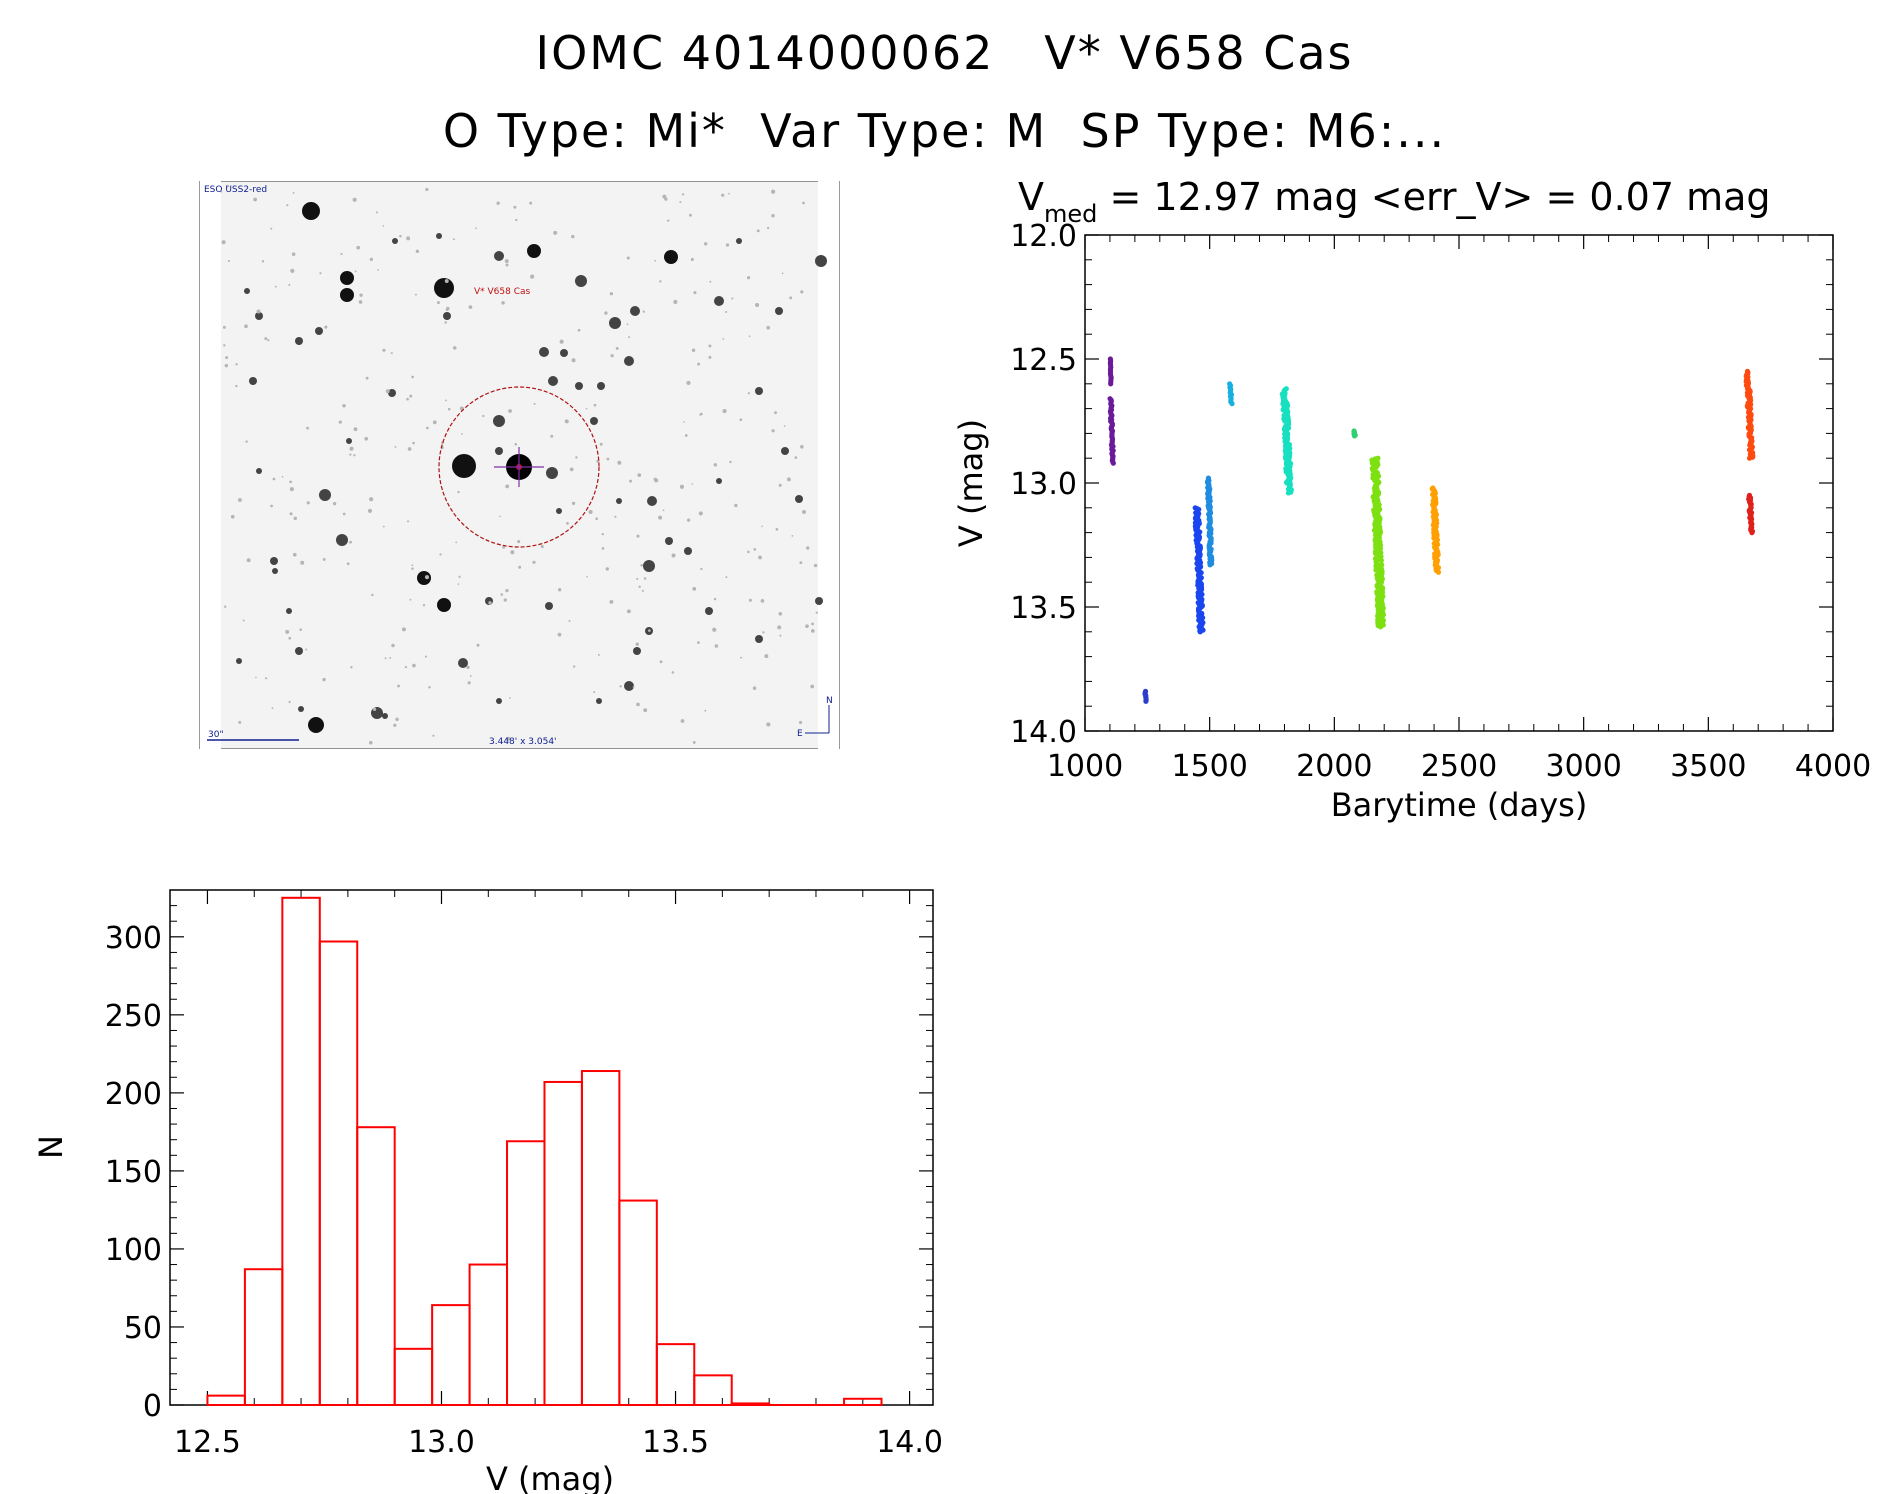 The height and width of the screenshot is (1494, 1889). I want to click on x-tick-label: 2000, so click(1334, 766).